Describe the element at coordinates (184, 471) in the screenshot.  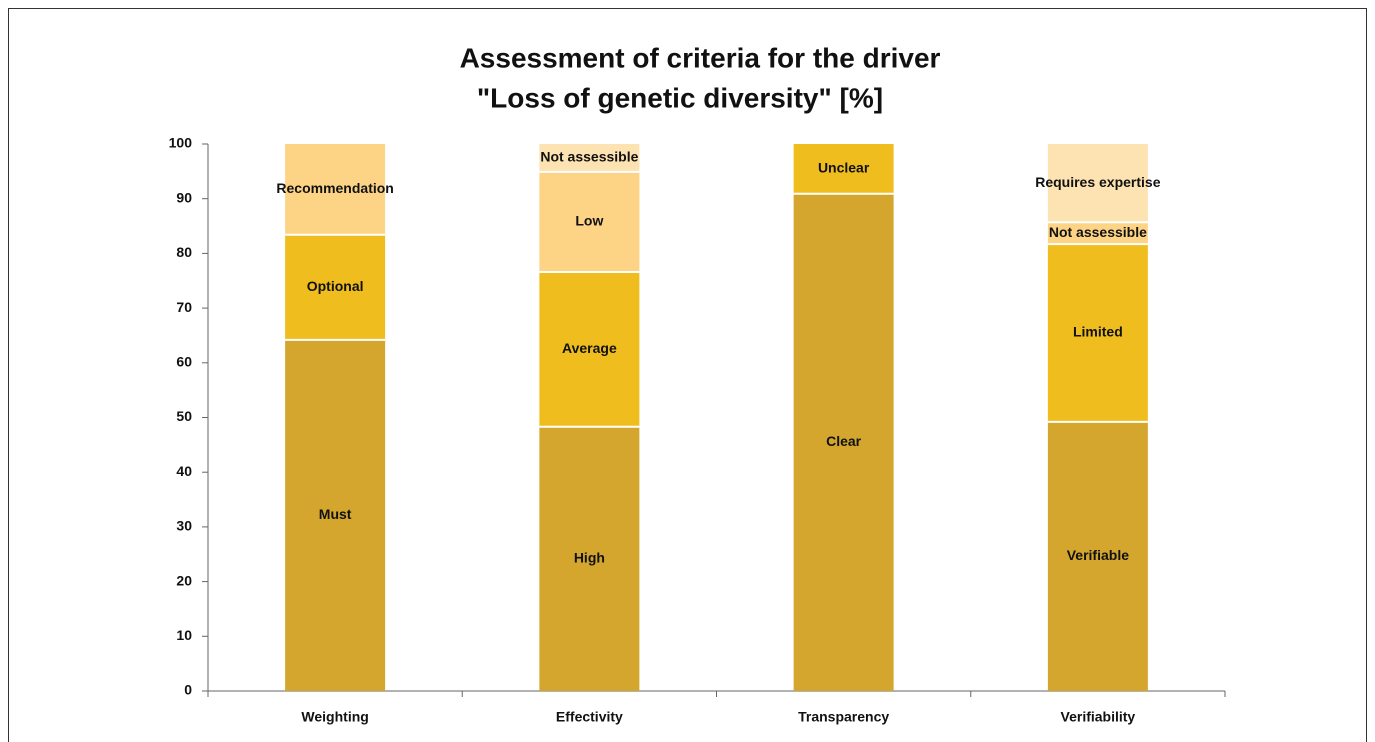
I see `y-tick-label: 40` at that location.